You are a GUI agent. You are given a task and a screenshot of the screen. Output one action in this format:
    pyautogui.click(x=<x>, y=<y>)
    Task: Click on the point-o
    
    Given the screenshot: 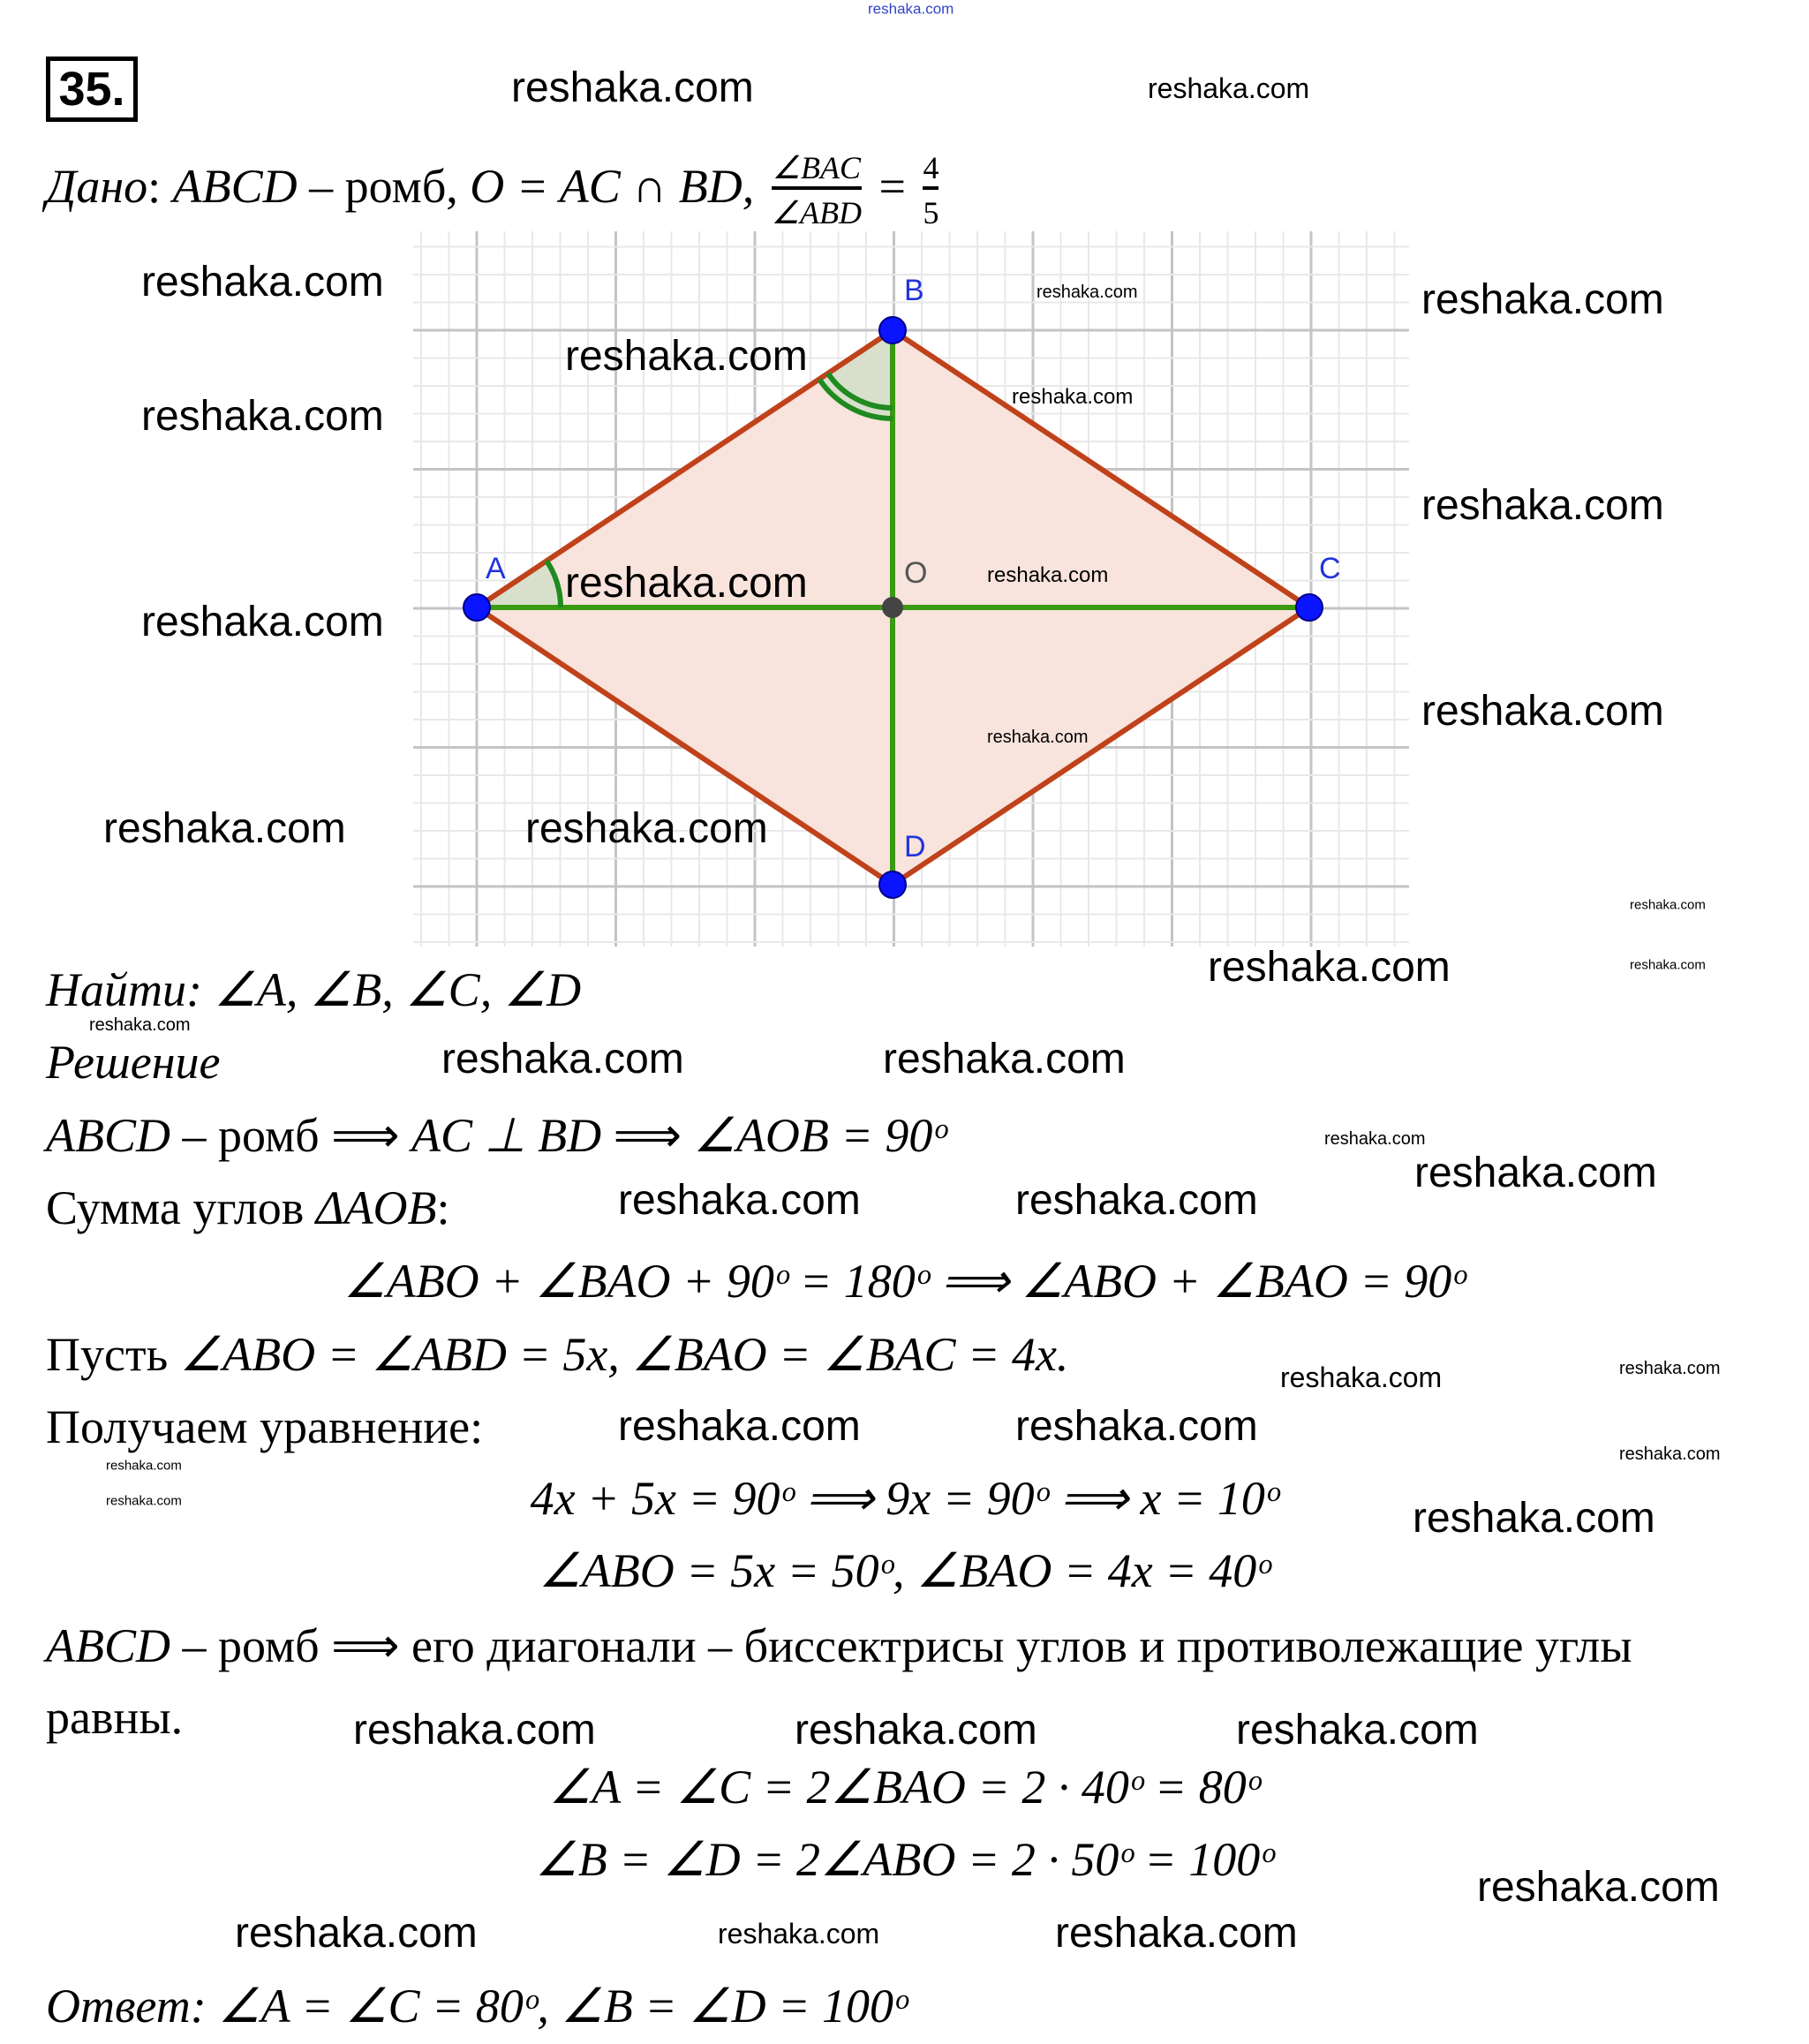 What is the action you would take?
    pyautogui.click(x=893, y=607)
    